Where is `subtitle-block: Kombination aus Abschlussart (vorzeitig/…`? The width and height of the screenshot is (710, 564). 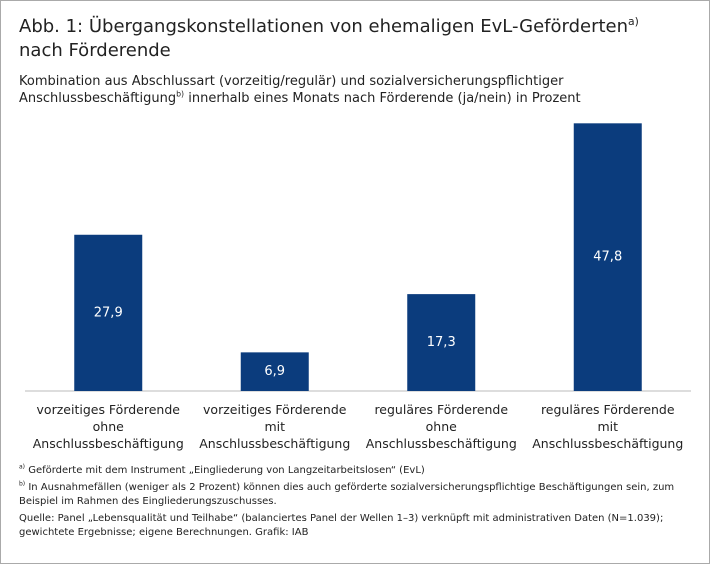 subtitle-block: Kombination aus Abschlussart (vorzeitig/… is located at coordinates (339, 90).